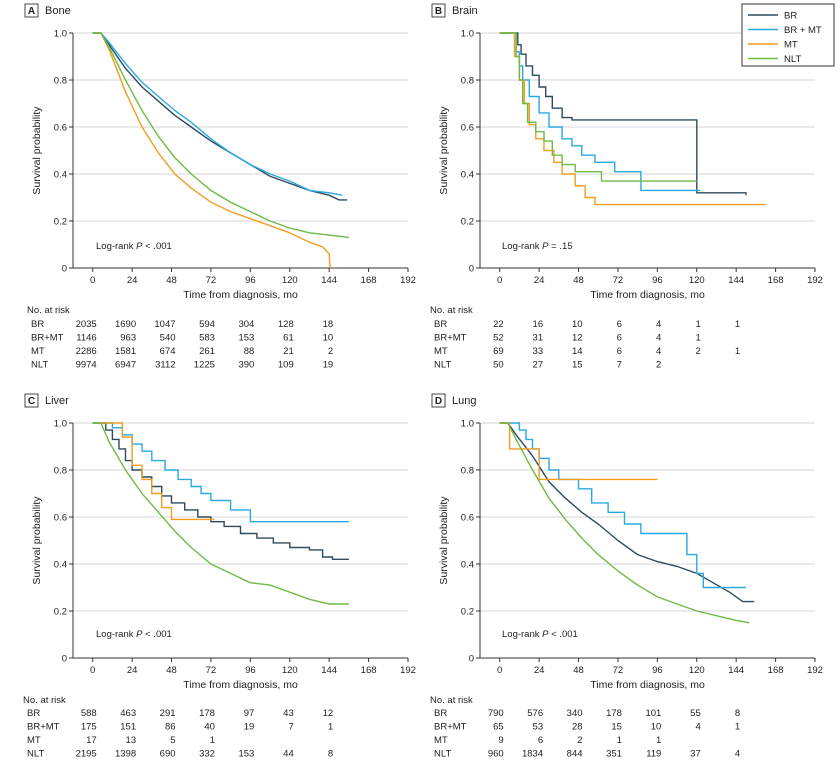 The image size is (840, 766). I want to click on risk-cell: 1834, so click(532, 754).